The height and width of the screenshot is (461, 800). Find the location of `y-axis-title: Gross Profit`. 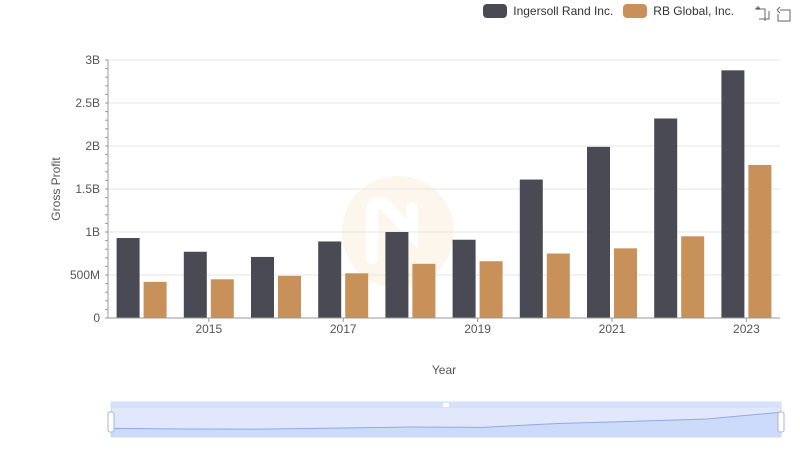

y-axis-title: Gross Profit is located at coordinates (56, 189).